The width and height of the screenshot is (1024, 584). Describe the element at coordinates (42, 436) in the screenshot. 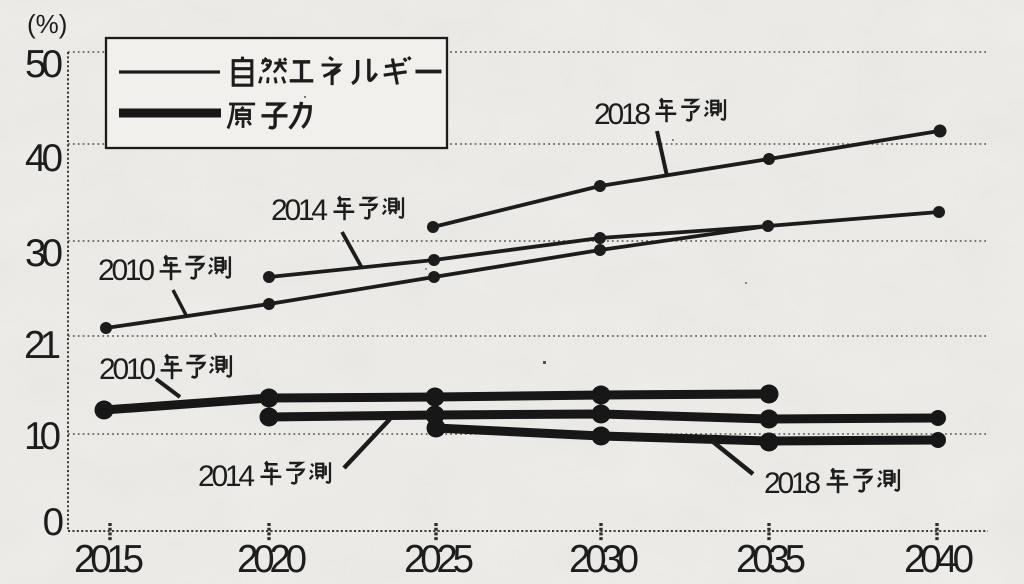

I see `svg-text: 10` at that location.